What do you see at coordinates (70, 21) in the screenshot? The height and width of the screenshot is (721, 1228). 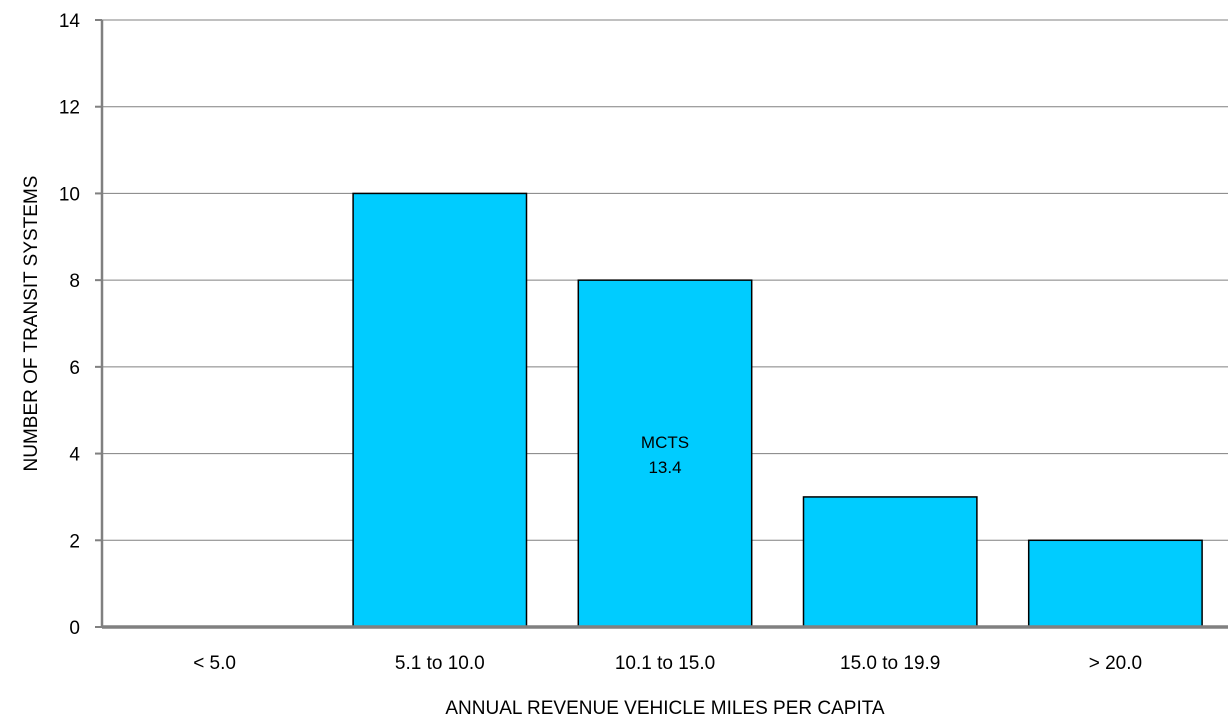 I see `y-tick-label: 14` at bounding box center [70, 21].